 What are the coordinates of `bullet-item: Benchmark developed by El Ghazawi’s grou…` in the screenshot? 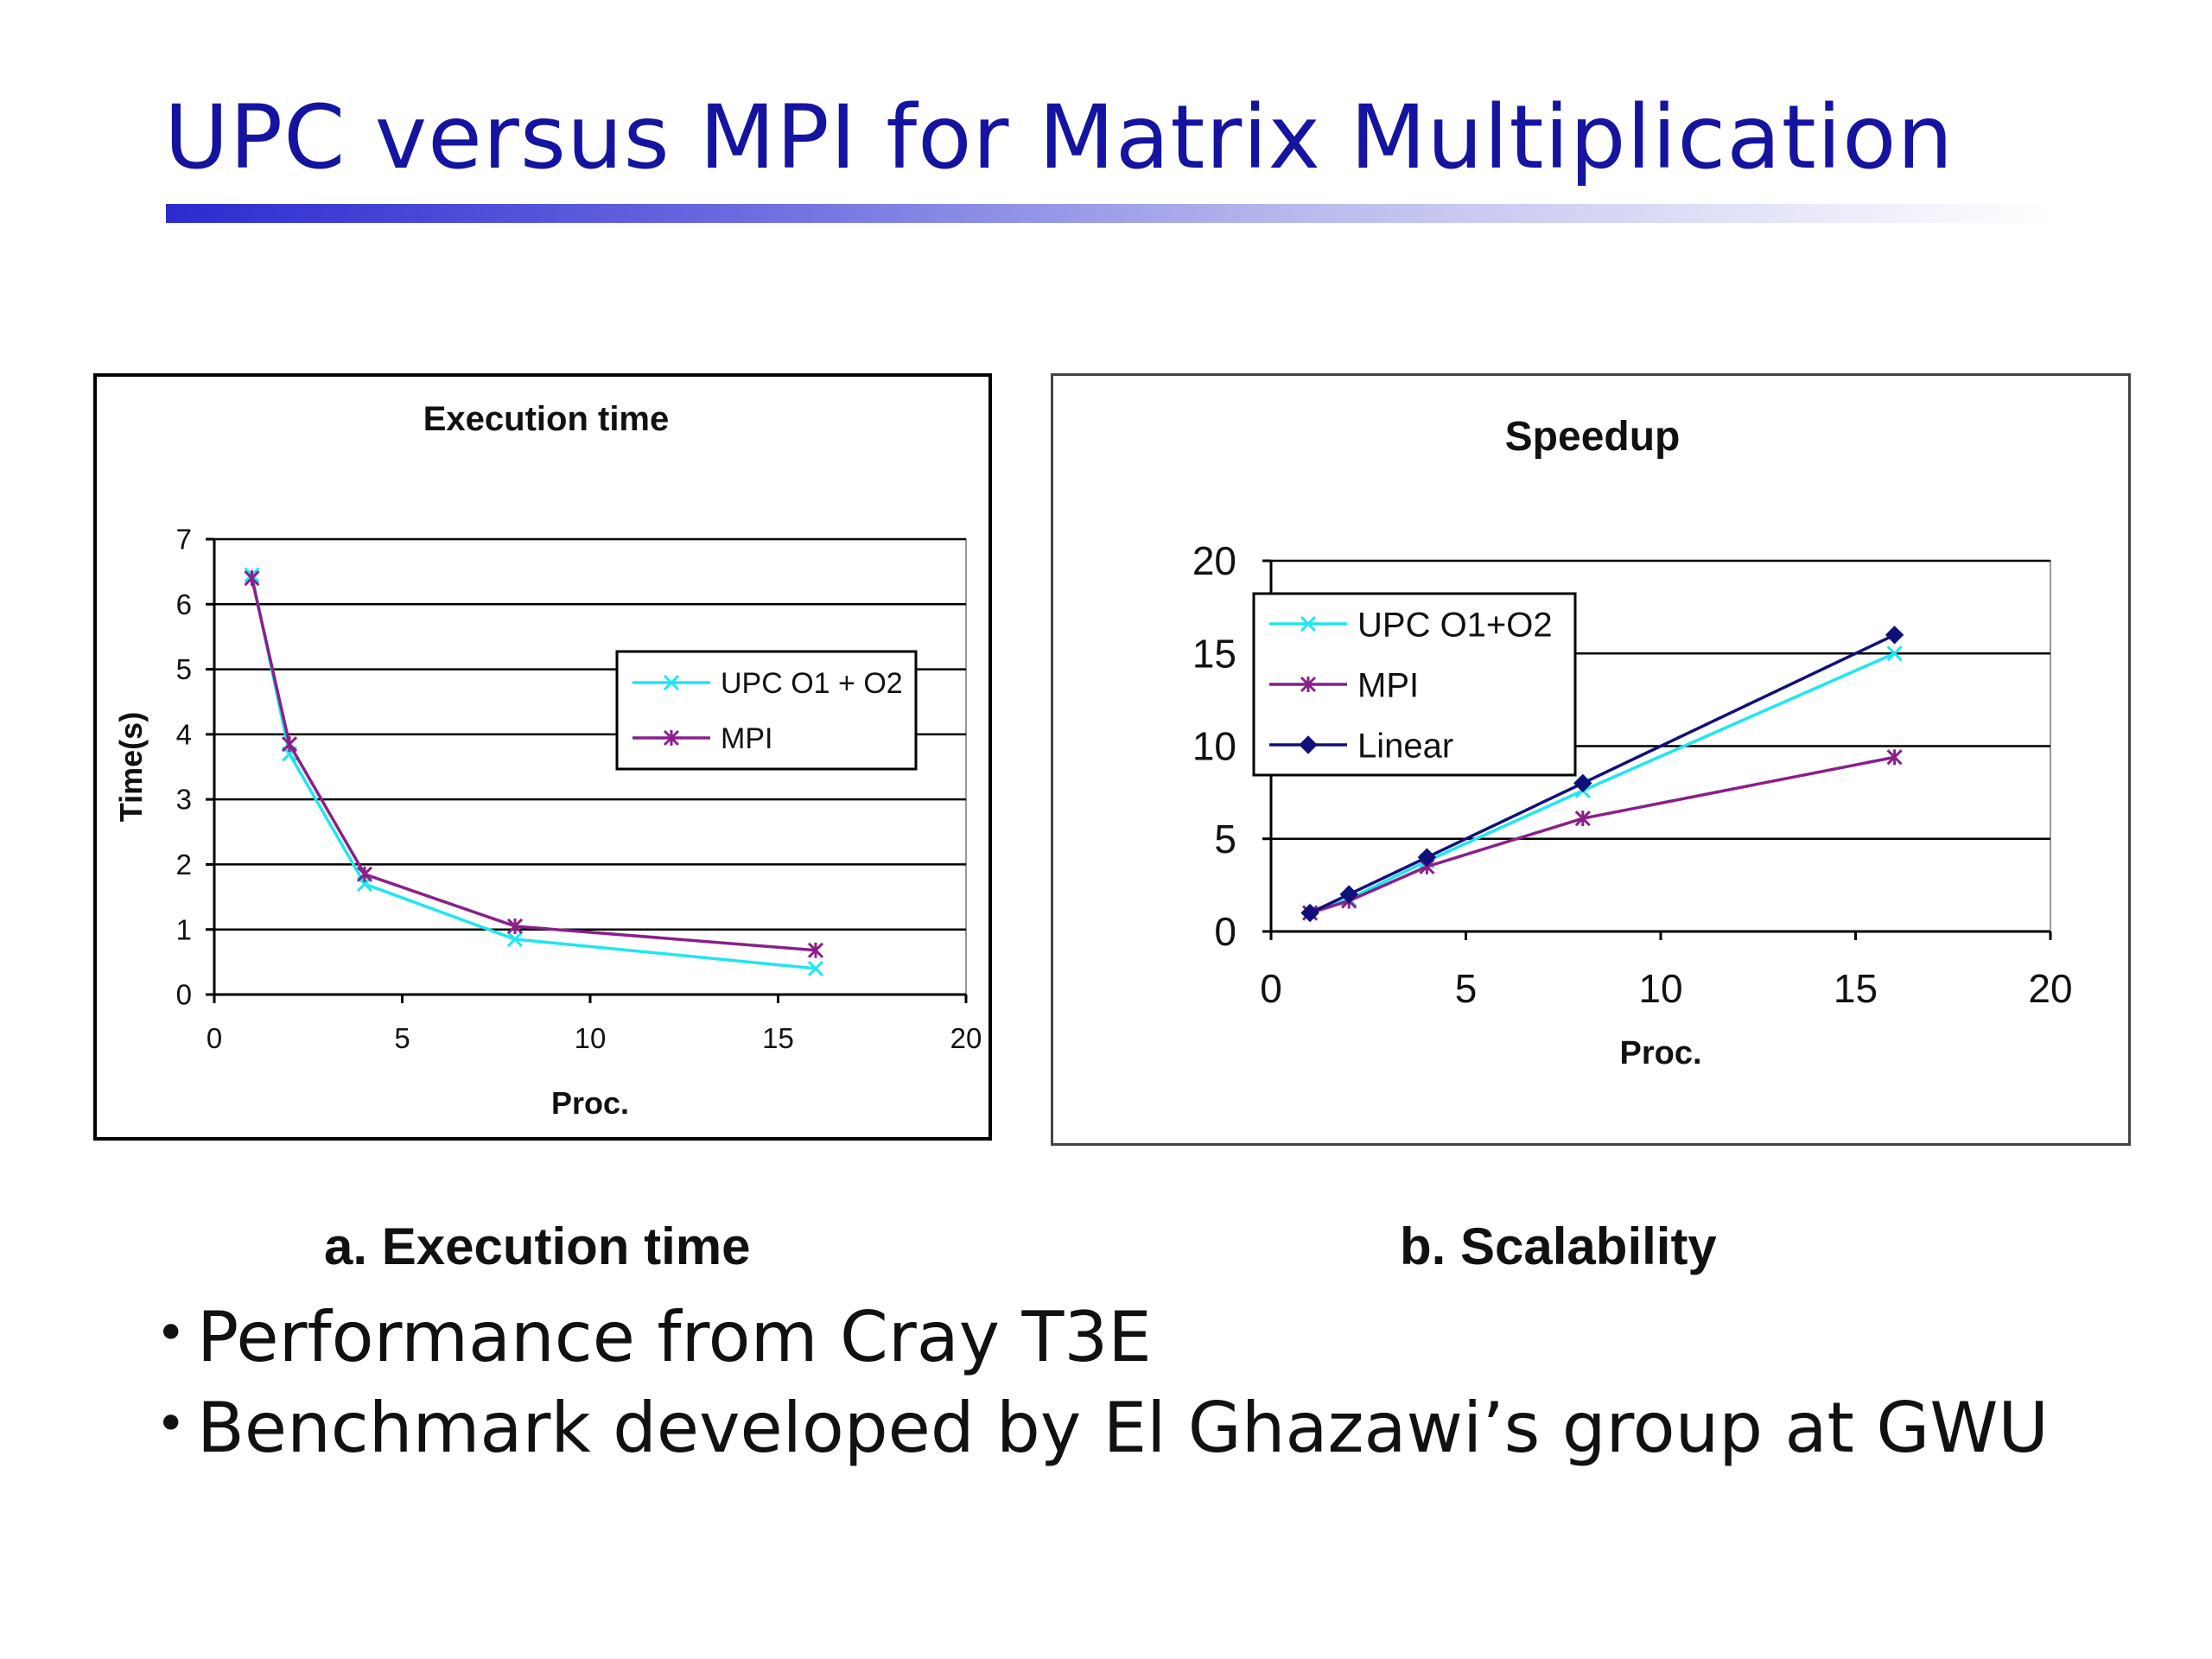 It's located at (1102, 1426).